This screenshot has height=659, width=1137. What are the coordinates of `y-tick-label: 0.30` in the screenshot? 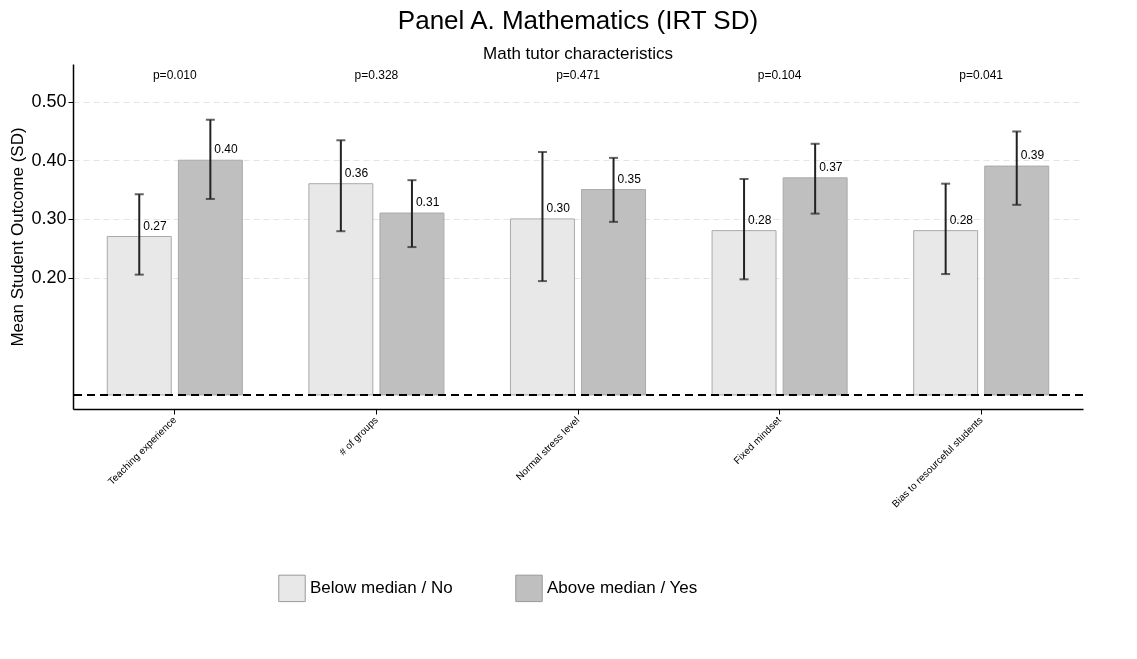 It's located at (49, 218).